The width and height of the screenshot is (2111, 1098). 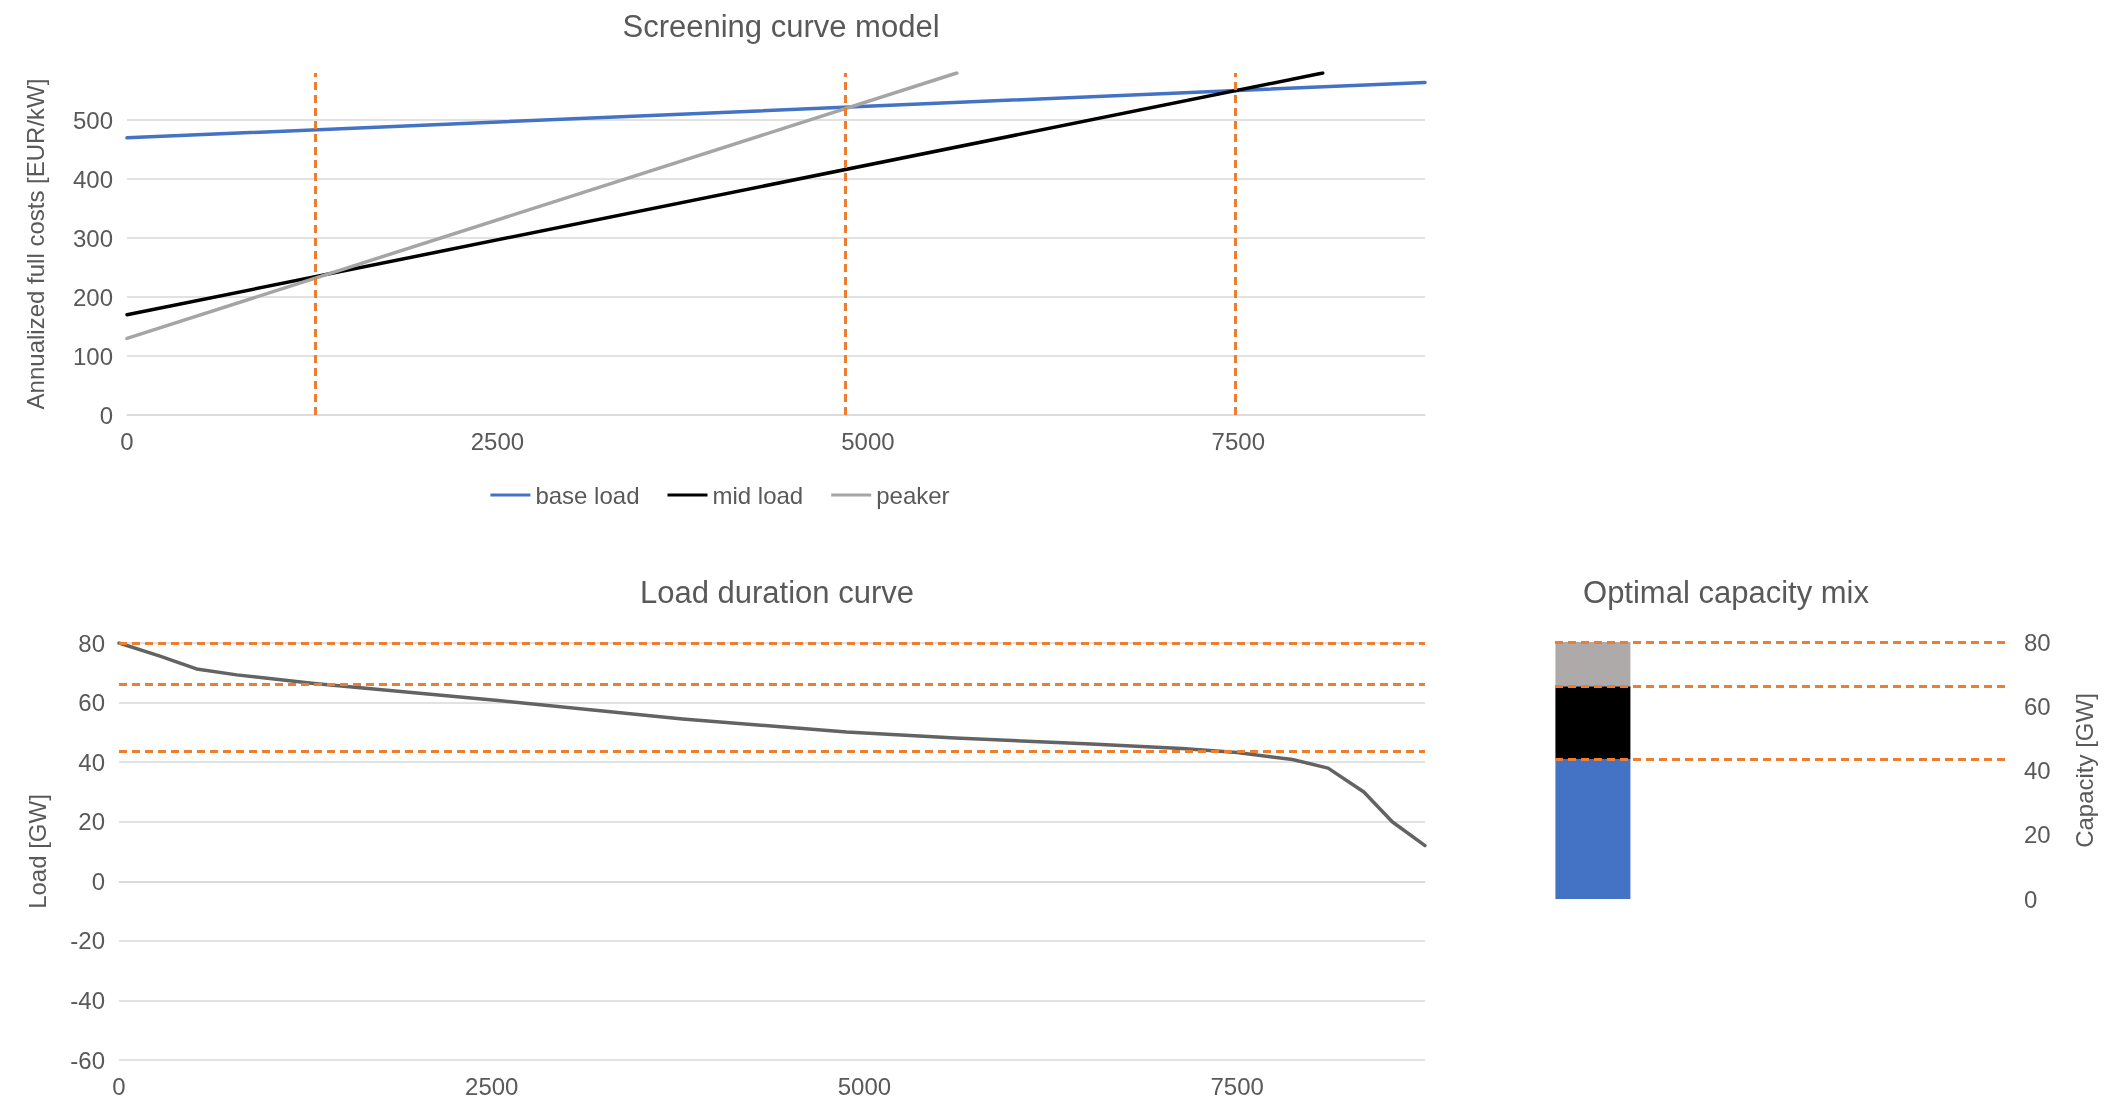 I want to click on x-tick-label: 0, so click(x=127, y=441).